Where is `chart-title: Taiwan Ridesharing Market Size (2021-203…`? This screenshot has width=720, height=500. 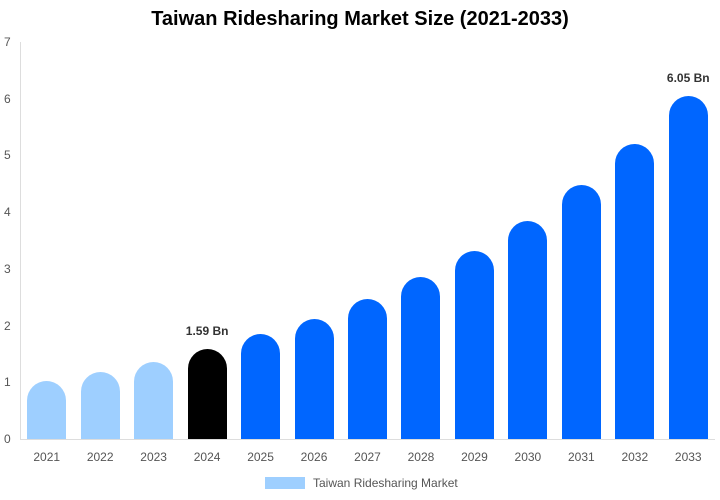
chart-title: Taiwan Ridesharing Market Size (2021-203… is located at coordinates (360, 19).